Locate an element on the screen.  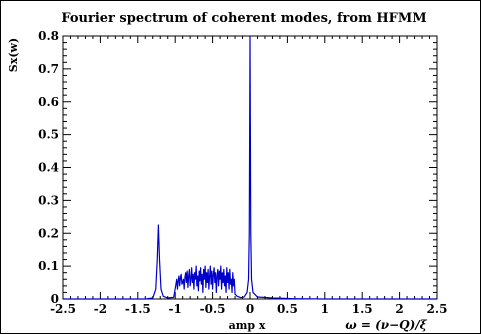
y-tick-label: 0.2 is located at coordinates (48, 233).